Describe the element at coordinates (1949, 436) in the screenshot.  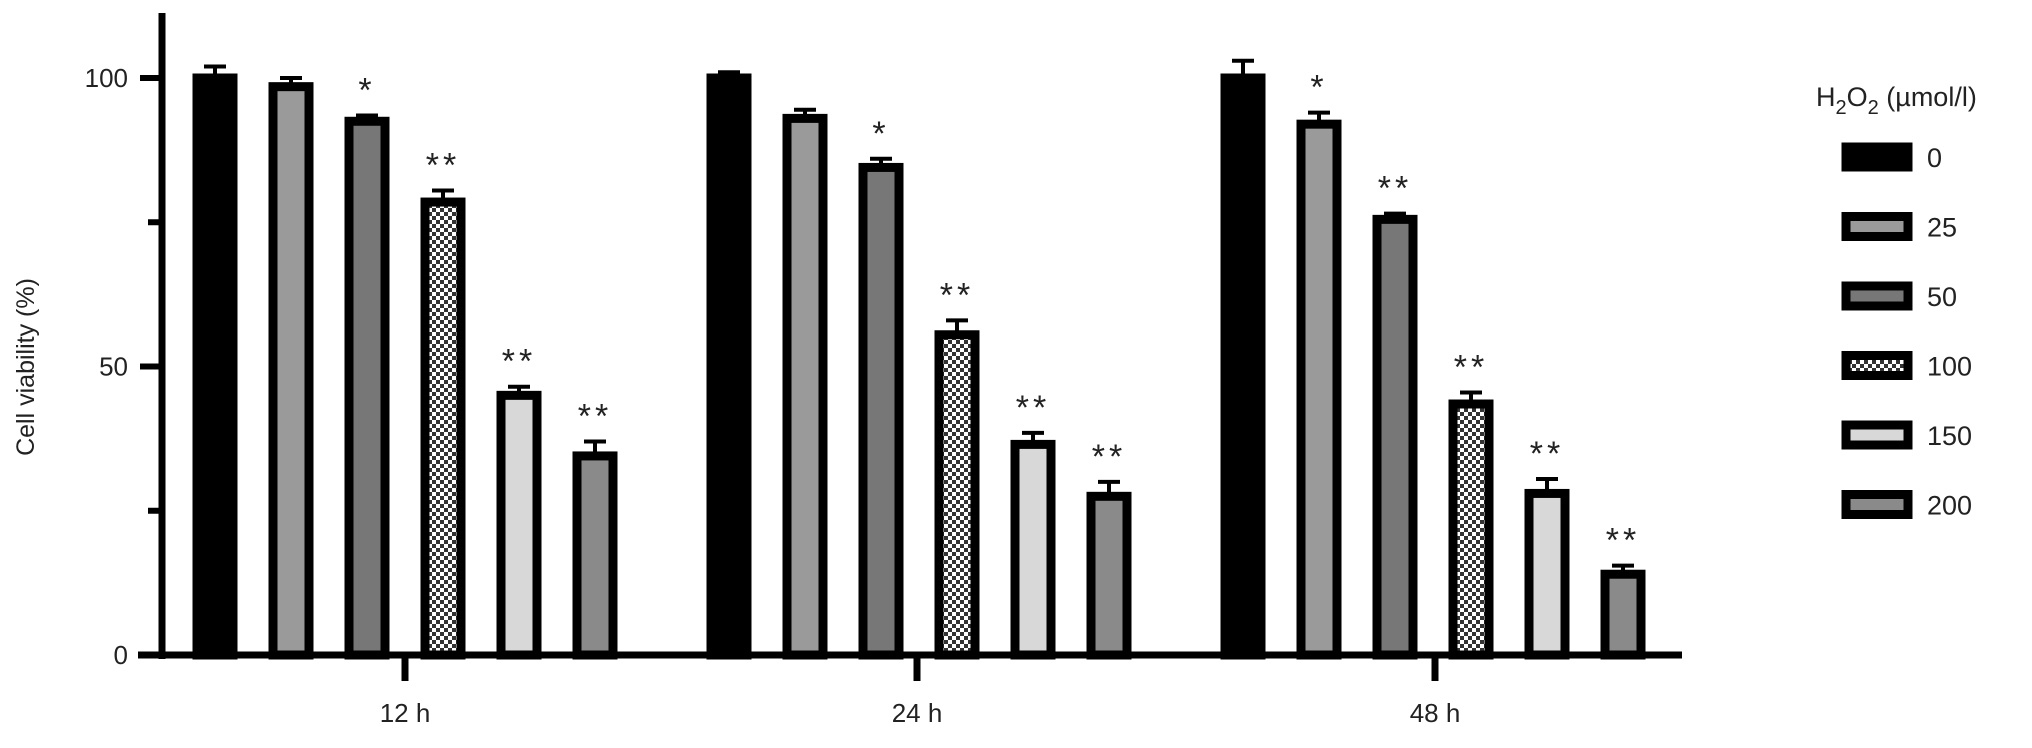
I see `legend-label: 150` at that location.